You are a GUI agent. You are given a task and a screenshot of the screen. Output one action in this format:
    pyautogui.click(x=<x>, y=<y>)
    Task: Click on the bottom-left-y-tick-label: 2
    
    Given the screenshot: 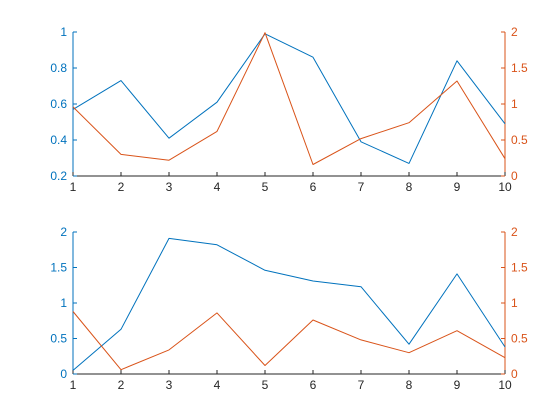 What is the action you would take?
    pyautogui.click(x=63, y=232)
    